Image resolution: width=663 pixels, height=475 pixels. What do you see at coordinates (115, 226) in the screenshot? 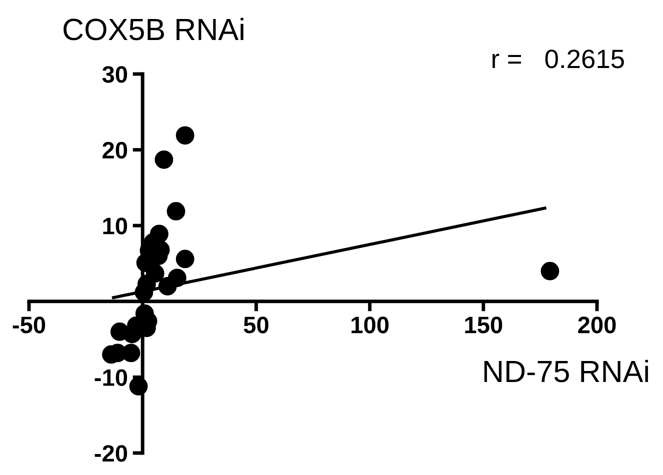
I see `y-tick-label: 10` at bounding box center [115, 226].